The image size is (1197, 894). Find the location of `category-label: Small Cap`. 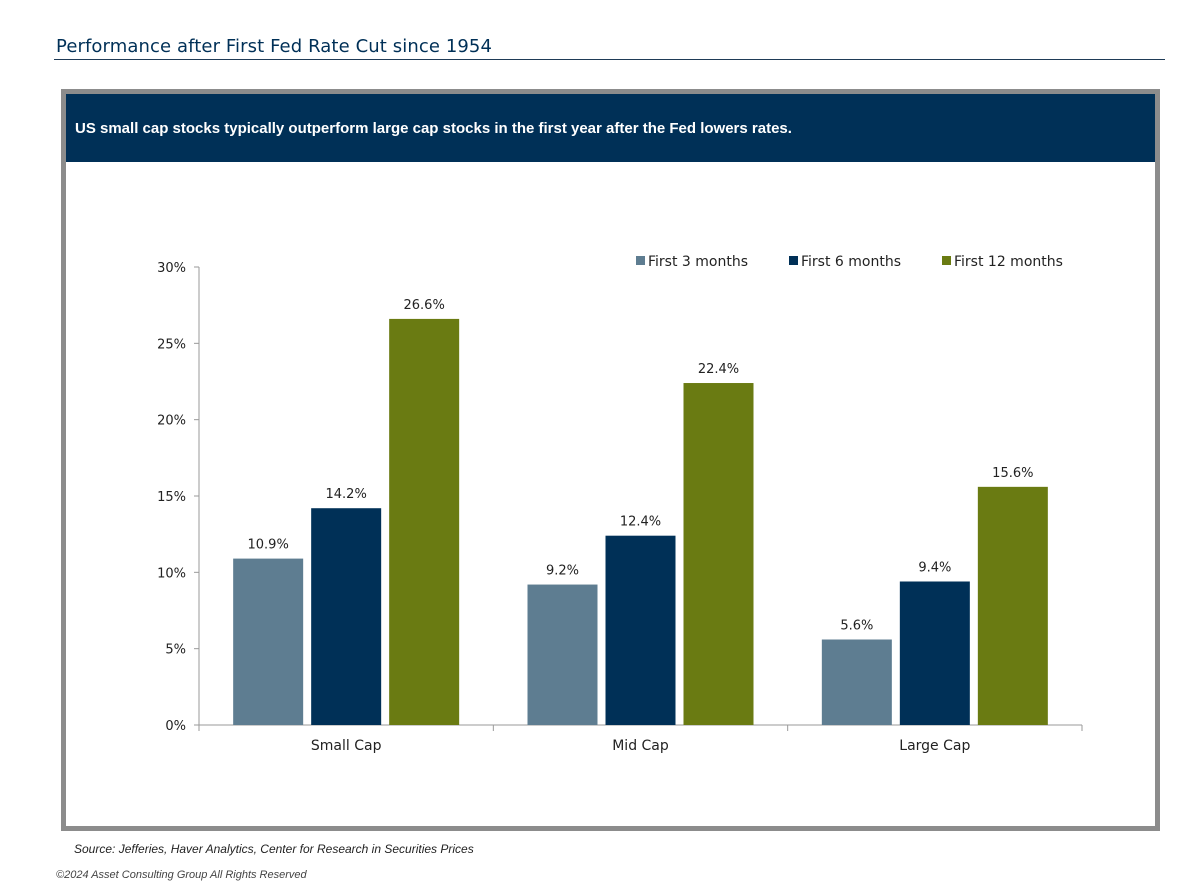

category-label: Small Cap is located at coordinates (346, 746).